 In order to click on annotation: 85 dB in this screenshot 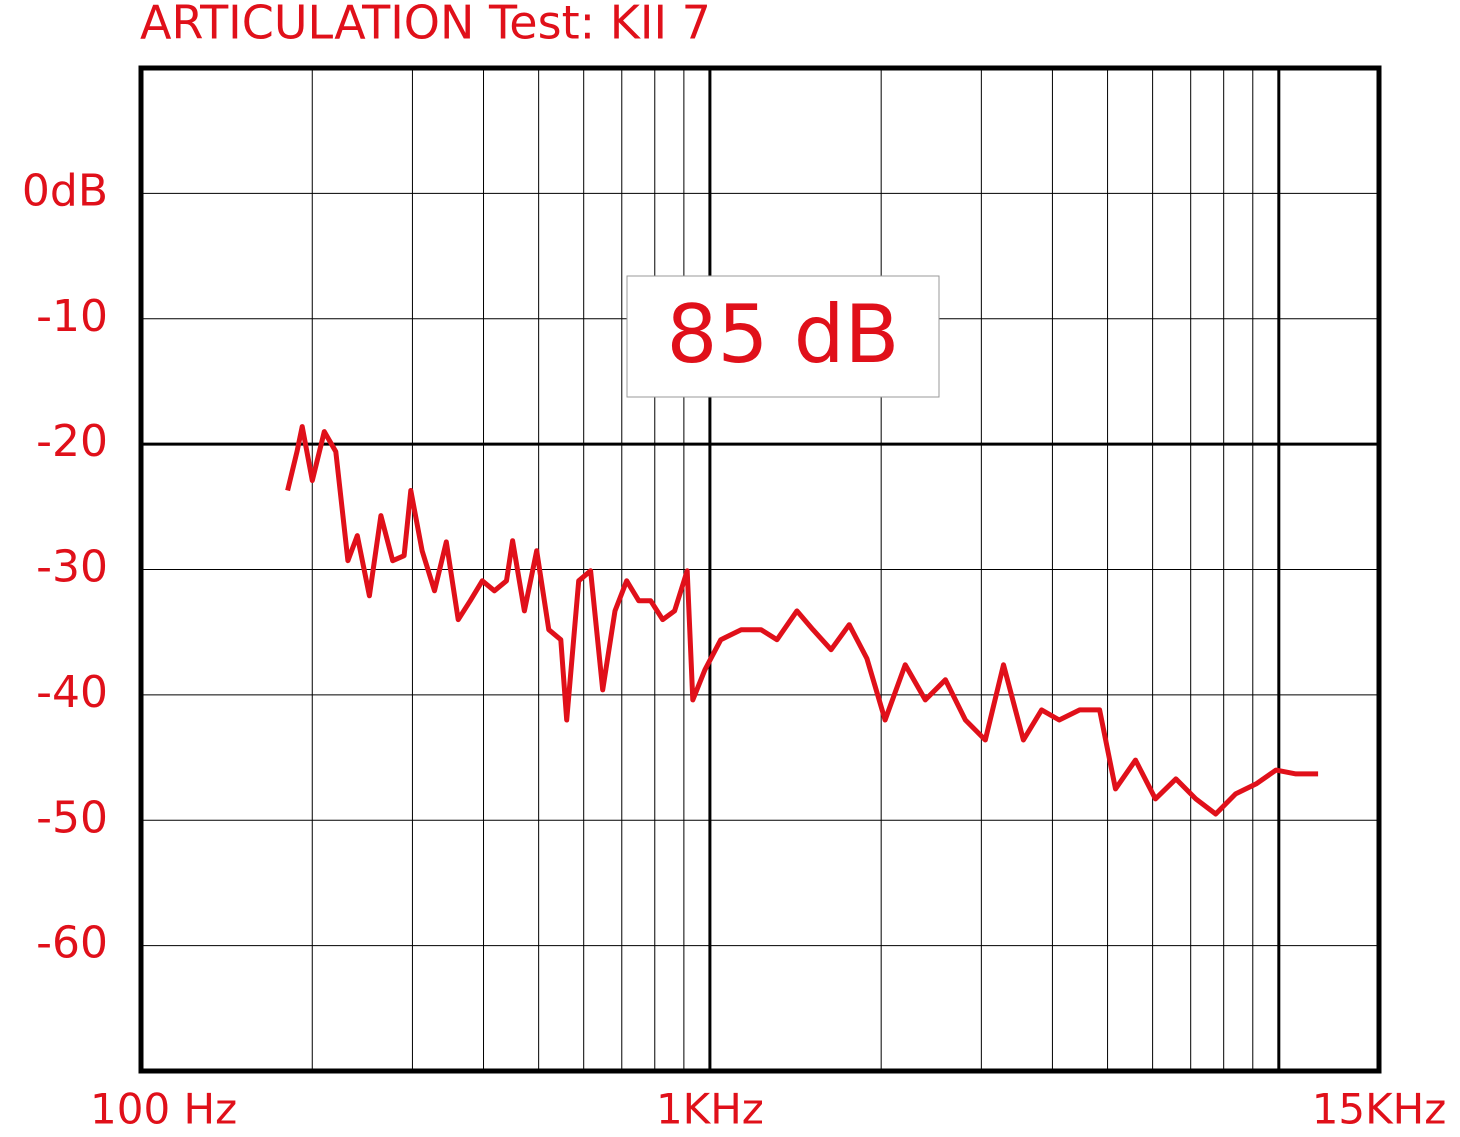, I will do `click(783, 334)`.